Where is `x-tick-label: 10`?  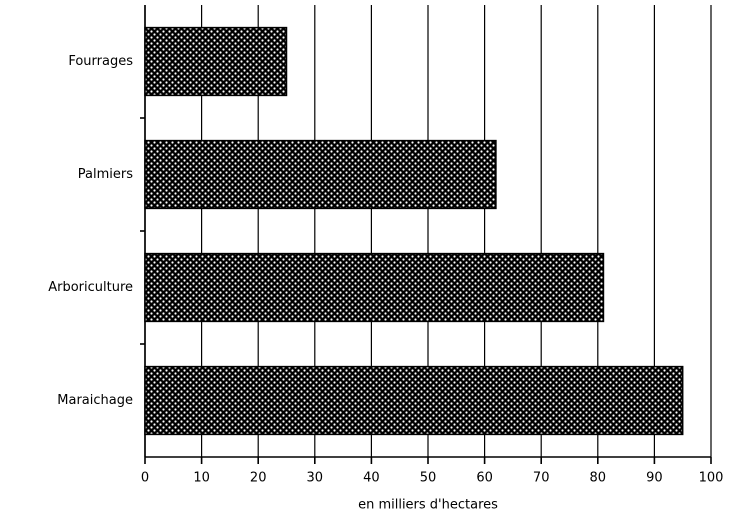 x-tick-label: 10 is located at coordinates (201, 478).